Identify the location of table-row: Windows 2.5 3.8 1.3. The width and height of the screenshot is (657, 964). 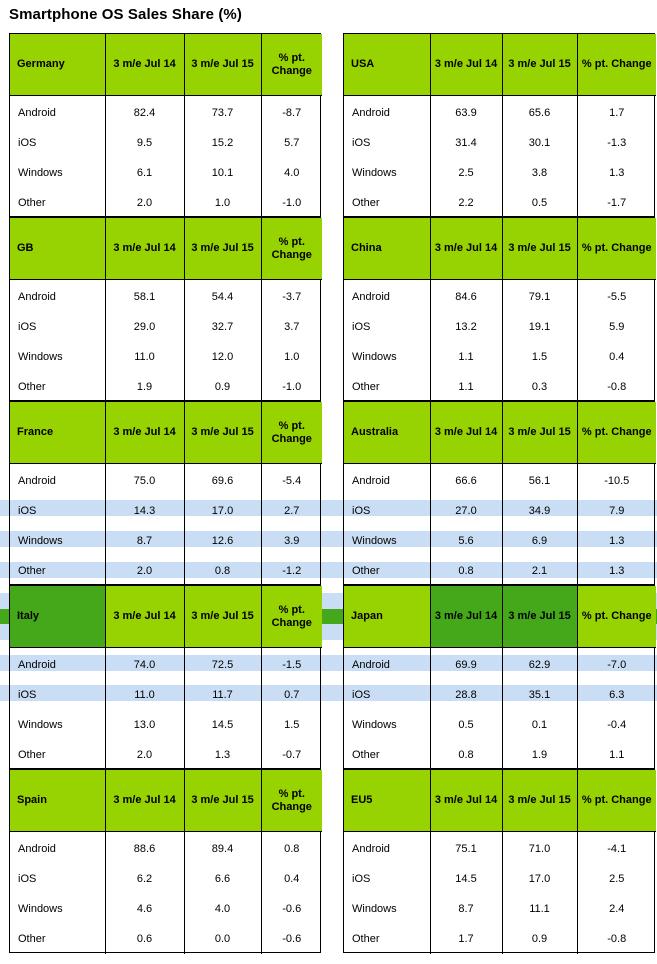
(500, 173).